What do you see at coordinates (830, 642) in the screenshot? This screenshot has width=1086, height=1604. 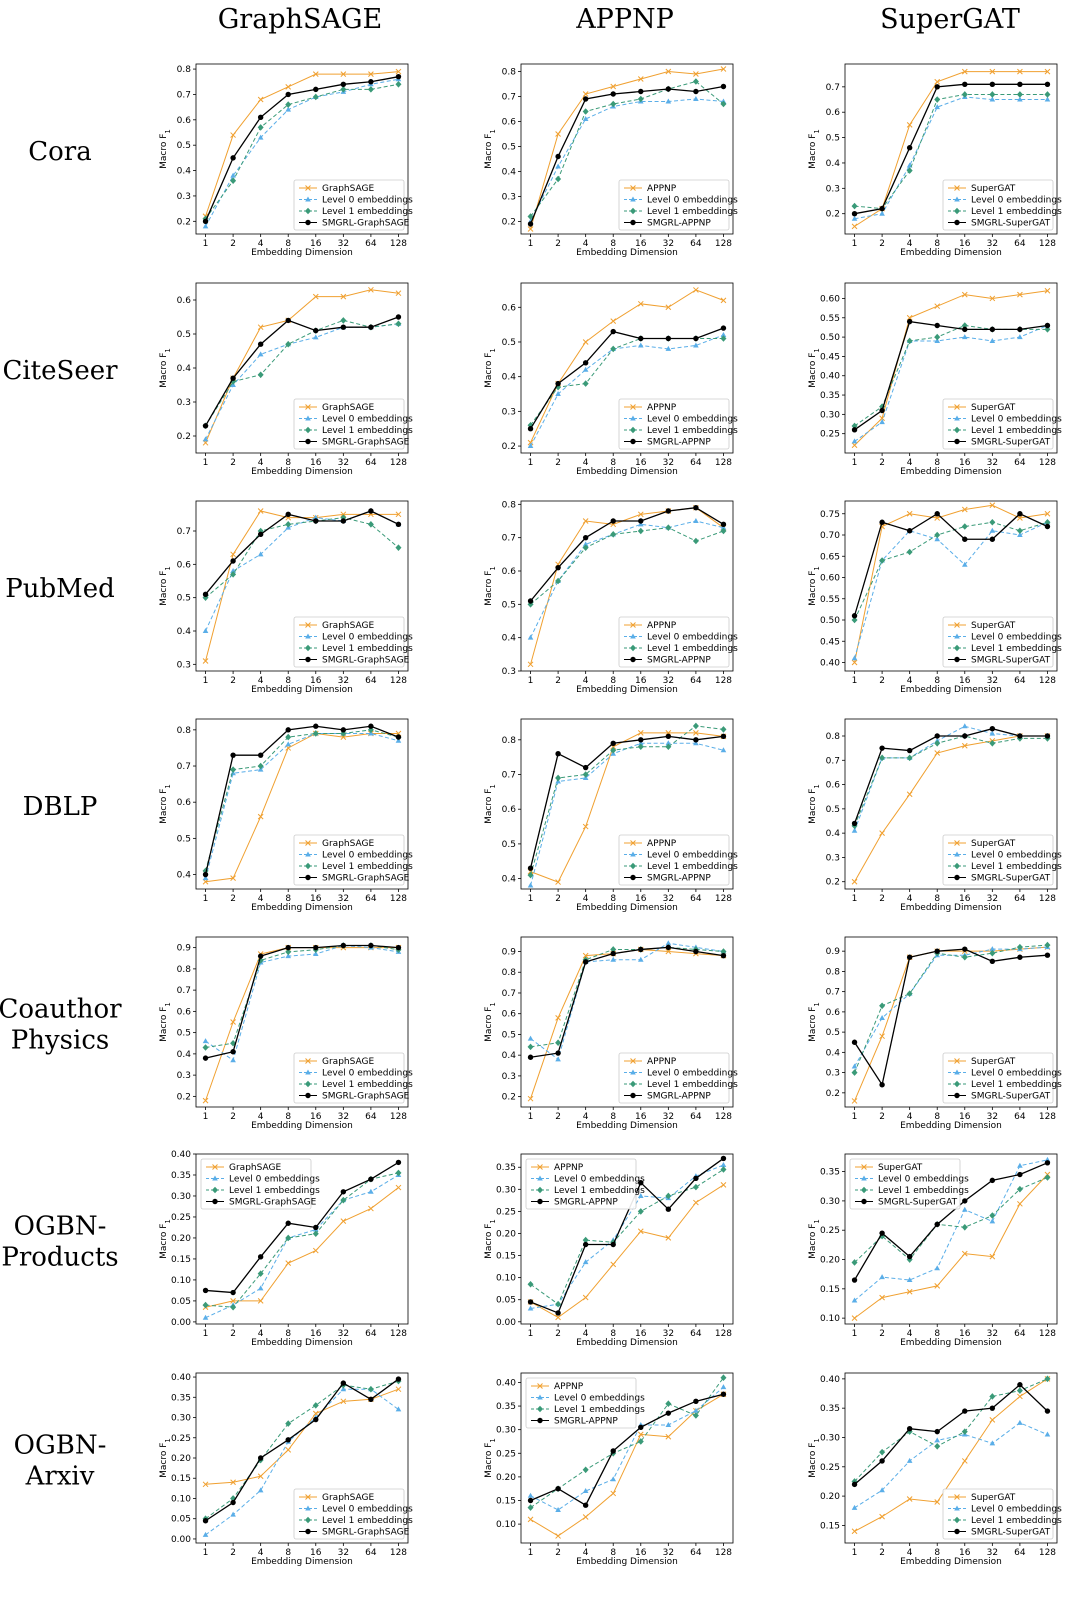 I see `y-tick-label: 0.45` at bounding box center [830, 642].